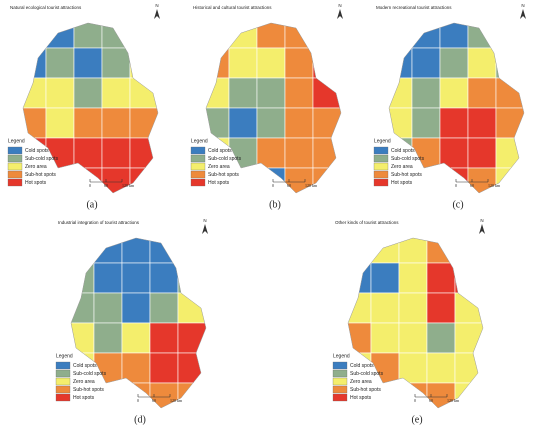  I want to click on map-outline, so click(90, 108).